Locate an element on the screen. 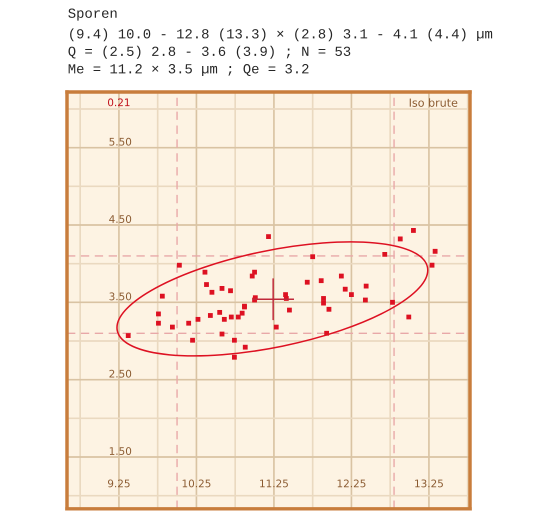 The width and height of the screenshot is (551, 515). x-tick-label: 10.25 is located at coordinates (196, 483).